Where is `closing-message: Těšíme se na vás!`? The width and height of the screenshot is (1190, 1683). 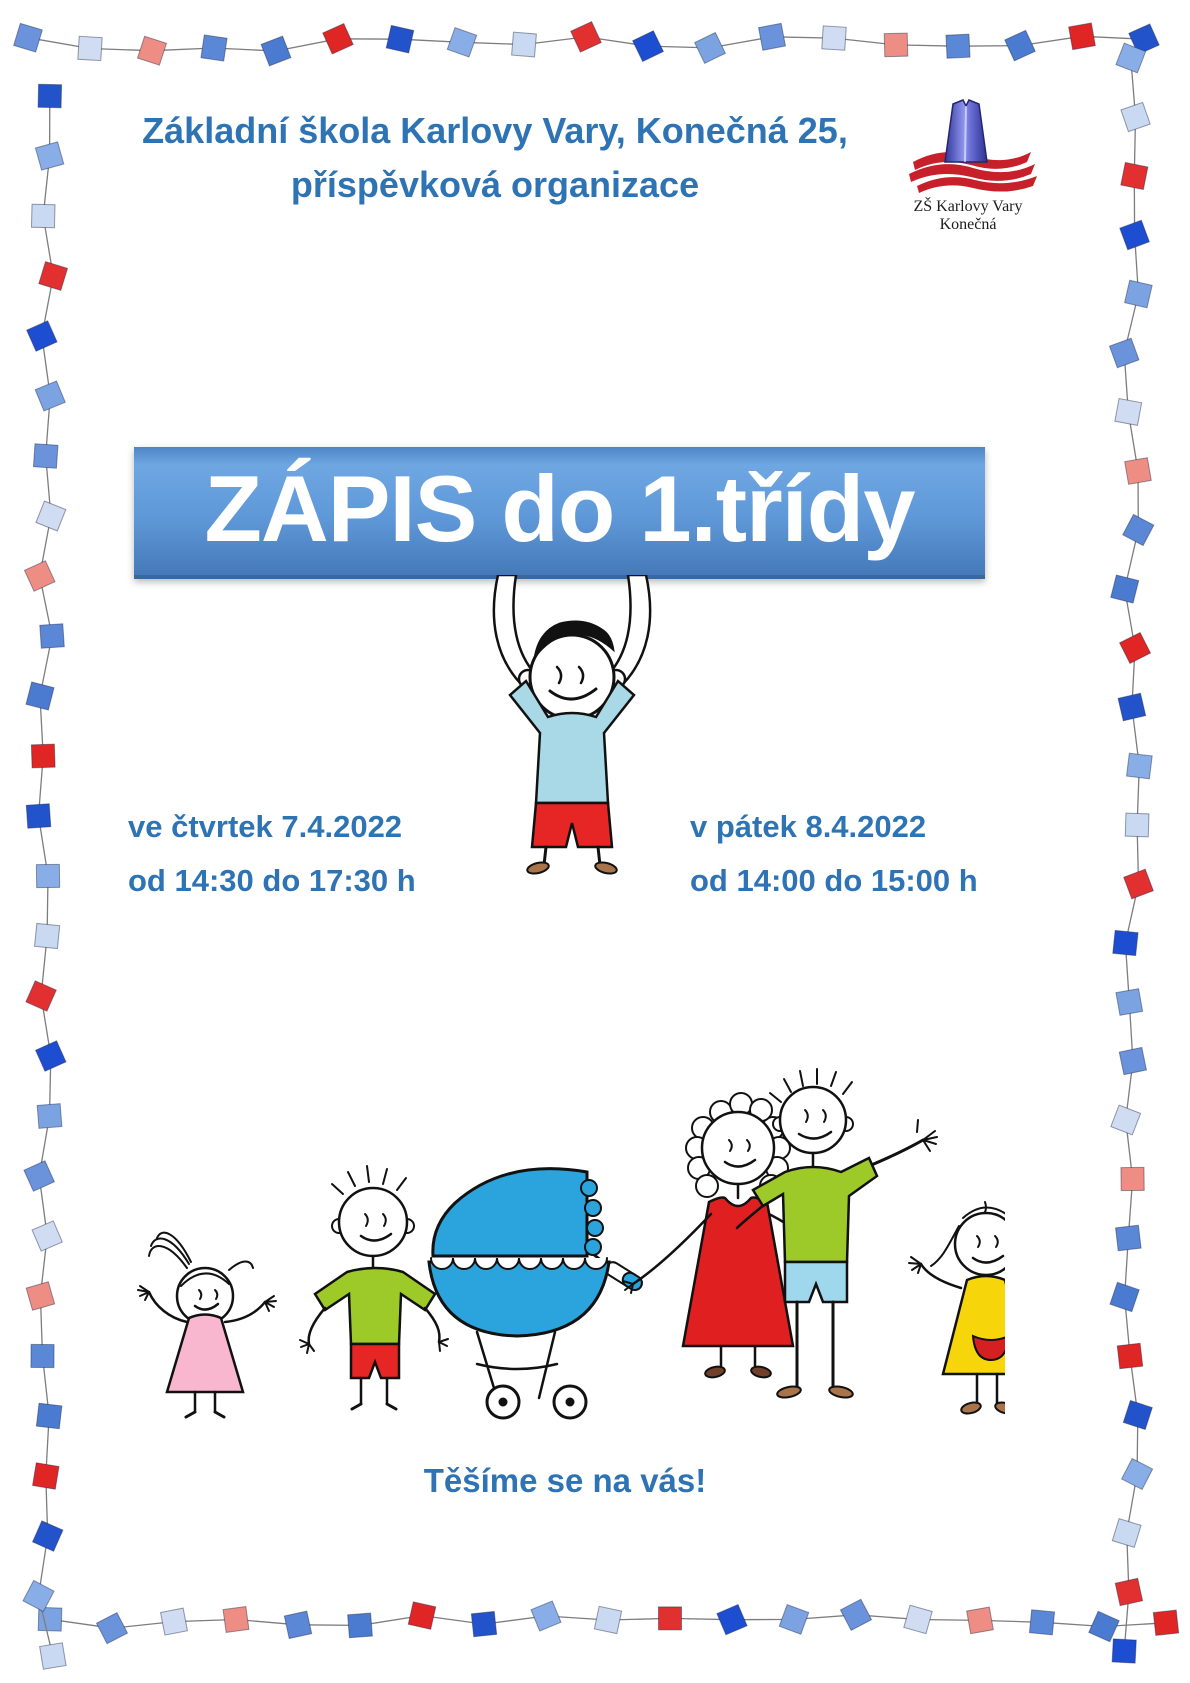 closing-message: Těšíme se na vás! is located at coordinates (565, 1481).